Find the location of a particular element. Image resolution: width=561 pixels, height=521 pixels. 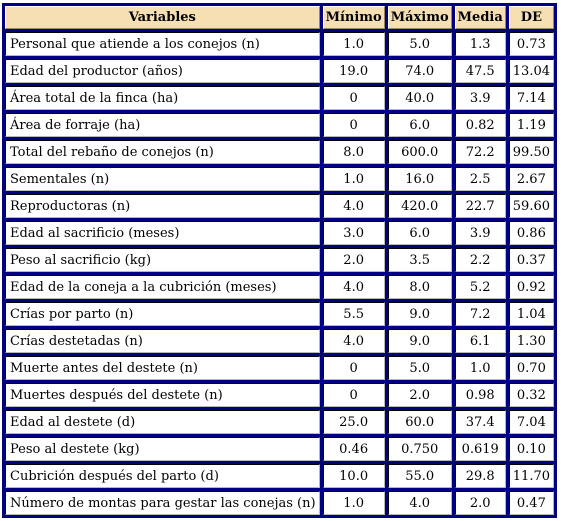

cell-minimo: 3.0 is located at coordinates (353, 233).